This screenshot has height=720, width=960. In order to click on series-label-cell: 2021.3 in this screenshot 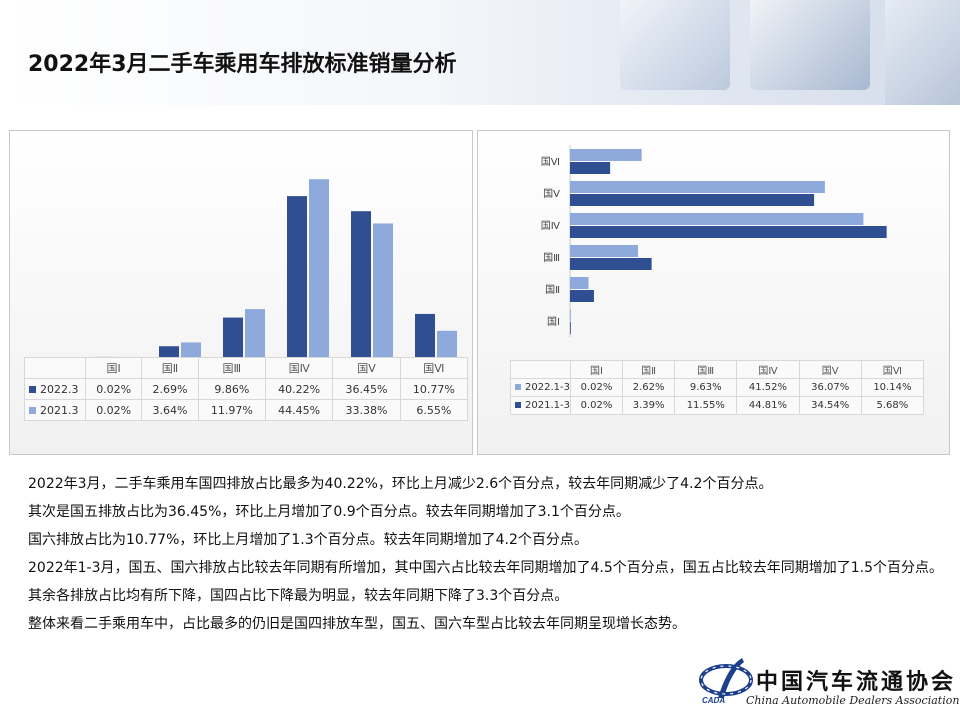, I will do `click(55, 410)`.